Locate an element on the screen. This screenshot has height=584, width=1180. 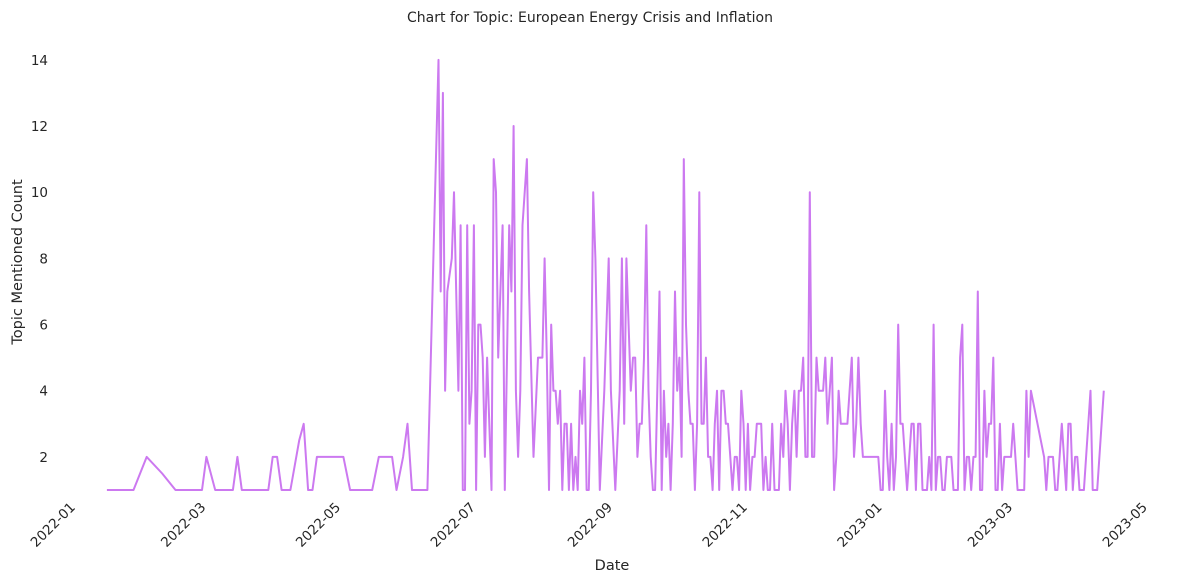
y-tick-label: 4 is located at coordinates (43, 392).